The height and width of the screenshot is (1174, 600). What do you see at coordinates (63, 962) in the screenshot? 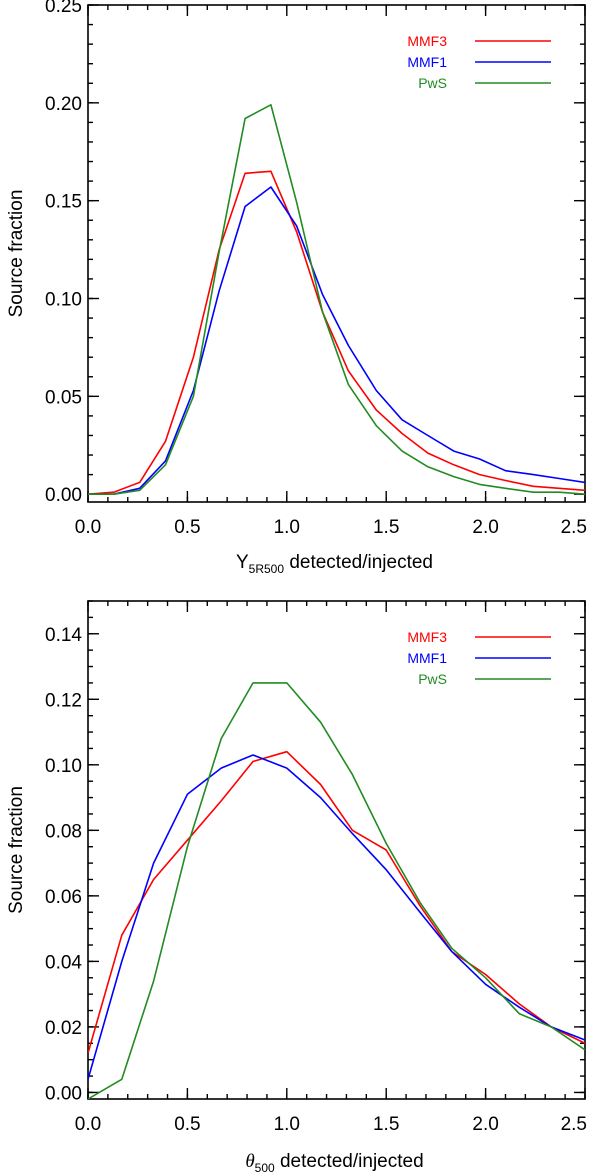
I see `y-tick-label: 0.04` at bounding box center [63, 962].